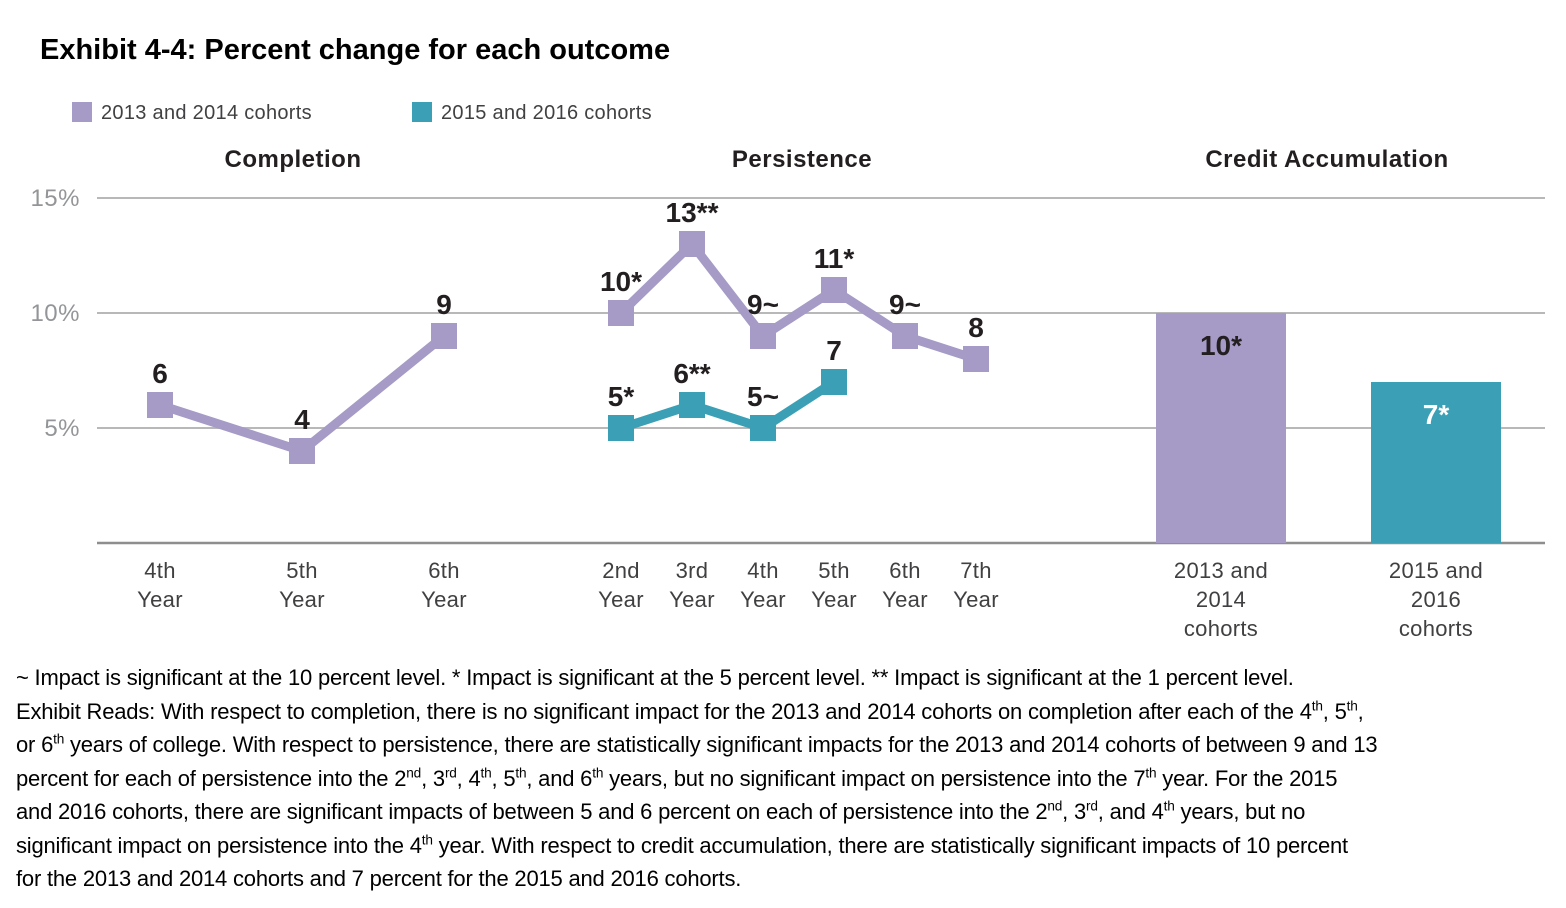 This screenshot has width=1566, height=908. What do you see at coordinates (1436, 414) in the screenshot?
I see `bar-value-label: 7*` at bounding box center [1436, 414].